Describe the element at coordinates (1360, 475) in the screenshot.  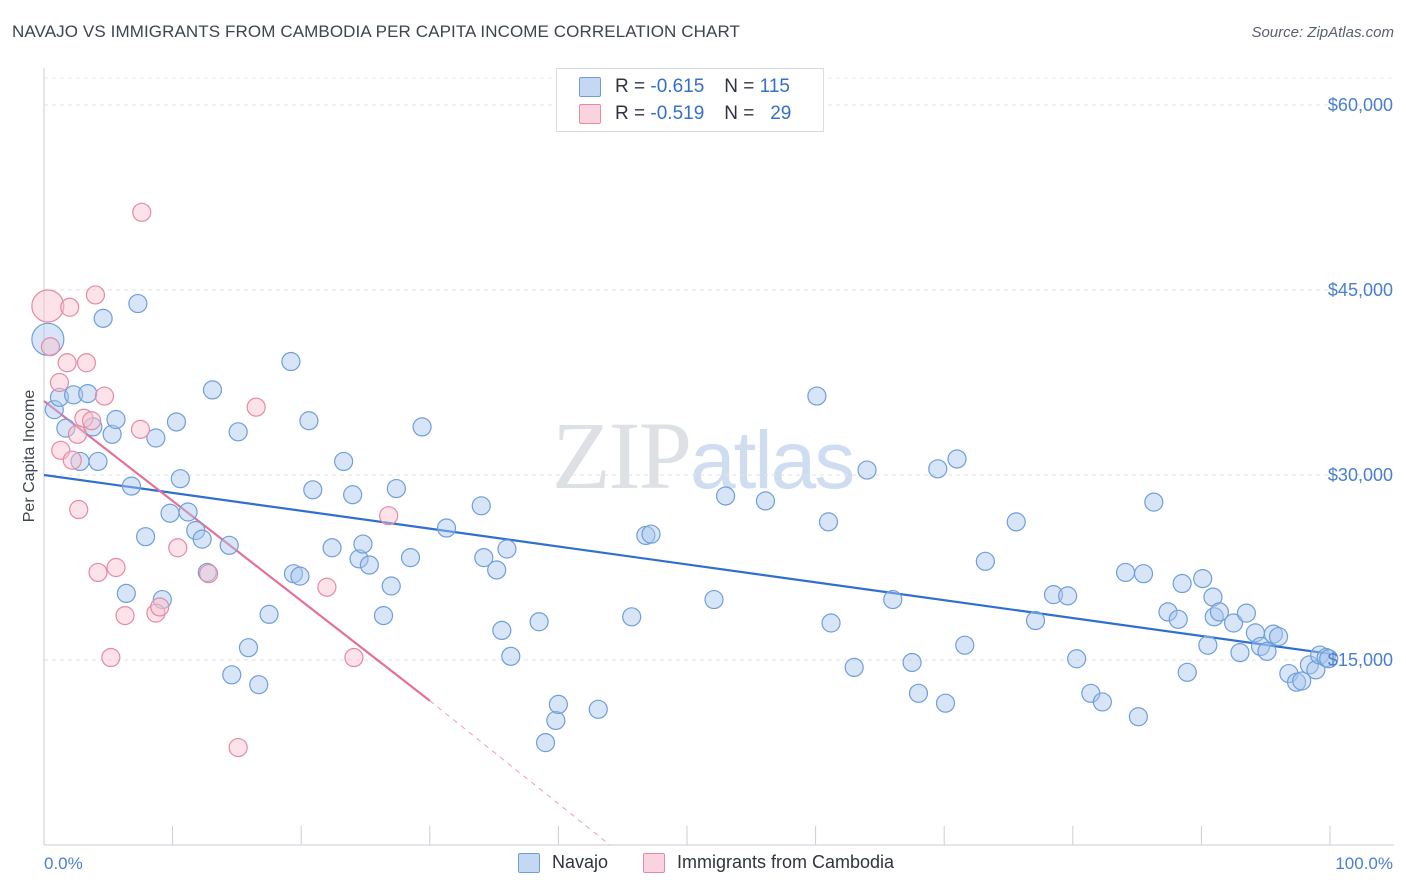
I see `y-tick-label: $30,000` at that location.